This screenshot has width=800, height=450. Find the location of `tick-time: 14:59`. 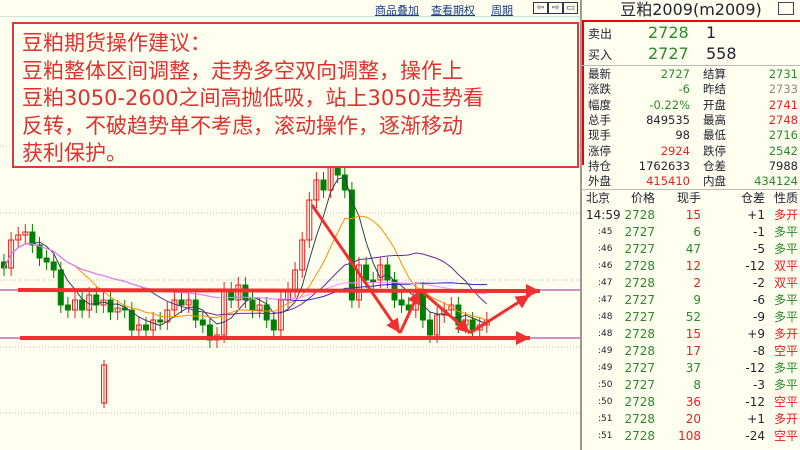

tick-time: 14:59 is located at coordinates (603, 215).